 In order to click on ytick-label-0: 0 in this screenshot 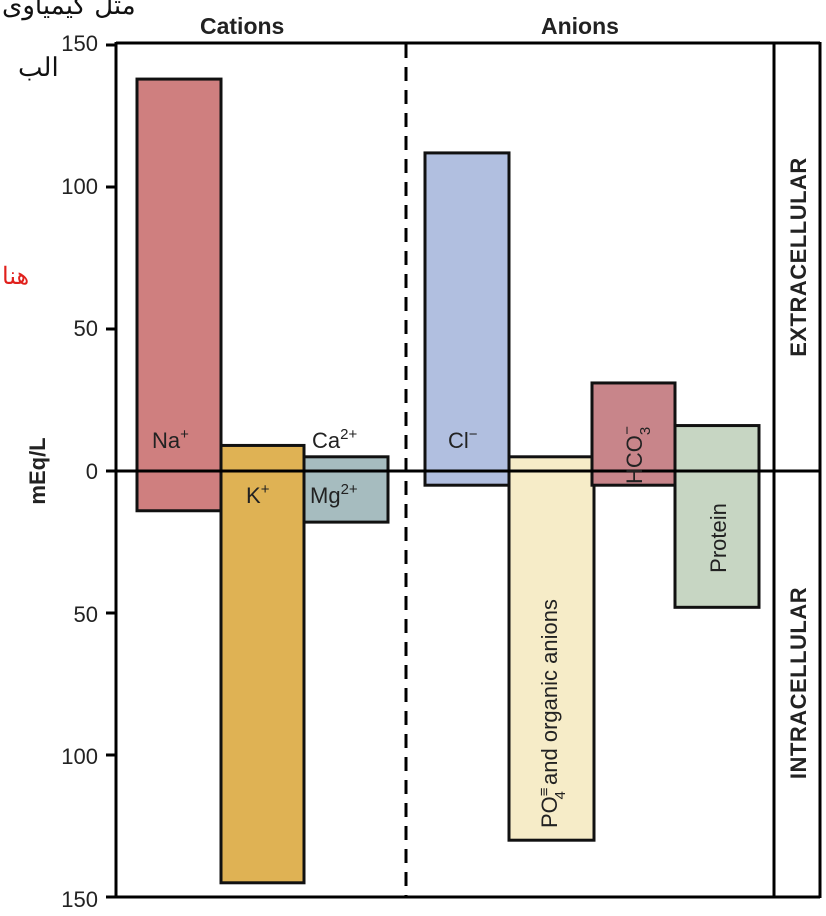, I will do `click(92, 471)`.